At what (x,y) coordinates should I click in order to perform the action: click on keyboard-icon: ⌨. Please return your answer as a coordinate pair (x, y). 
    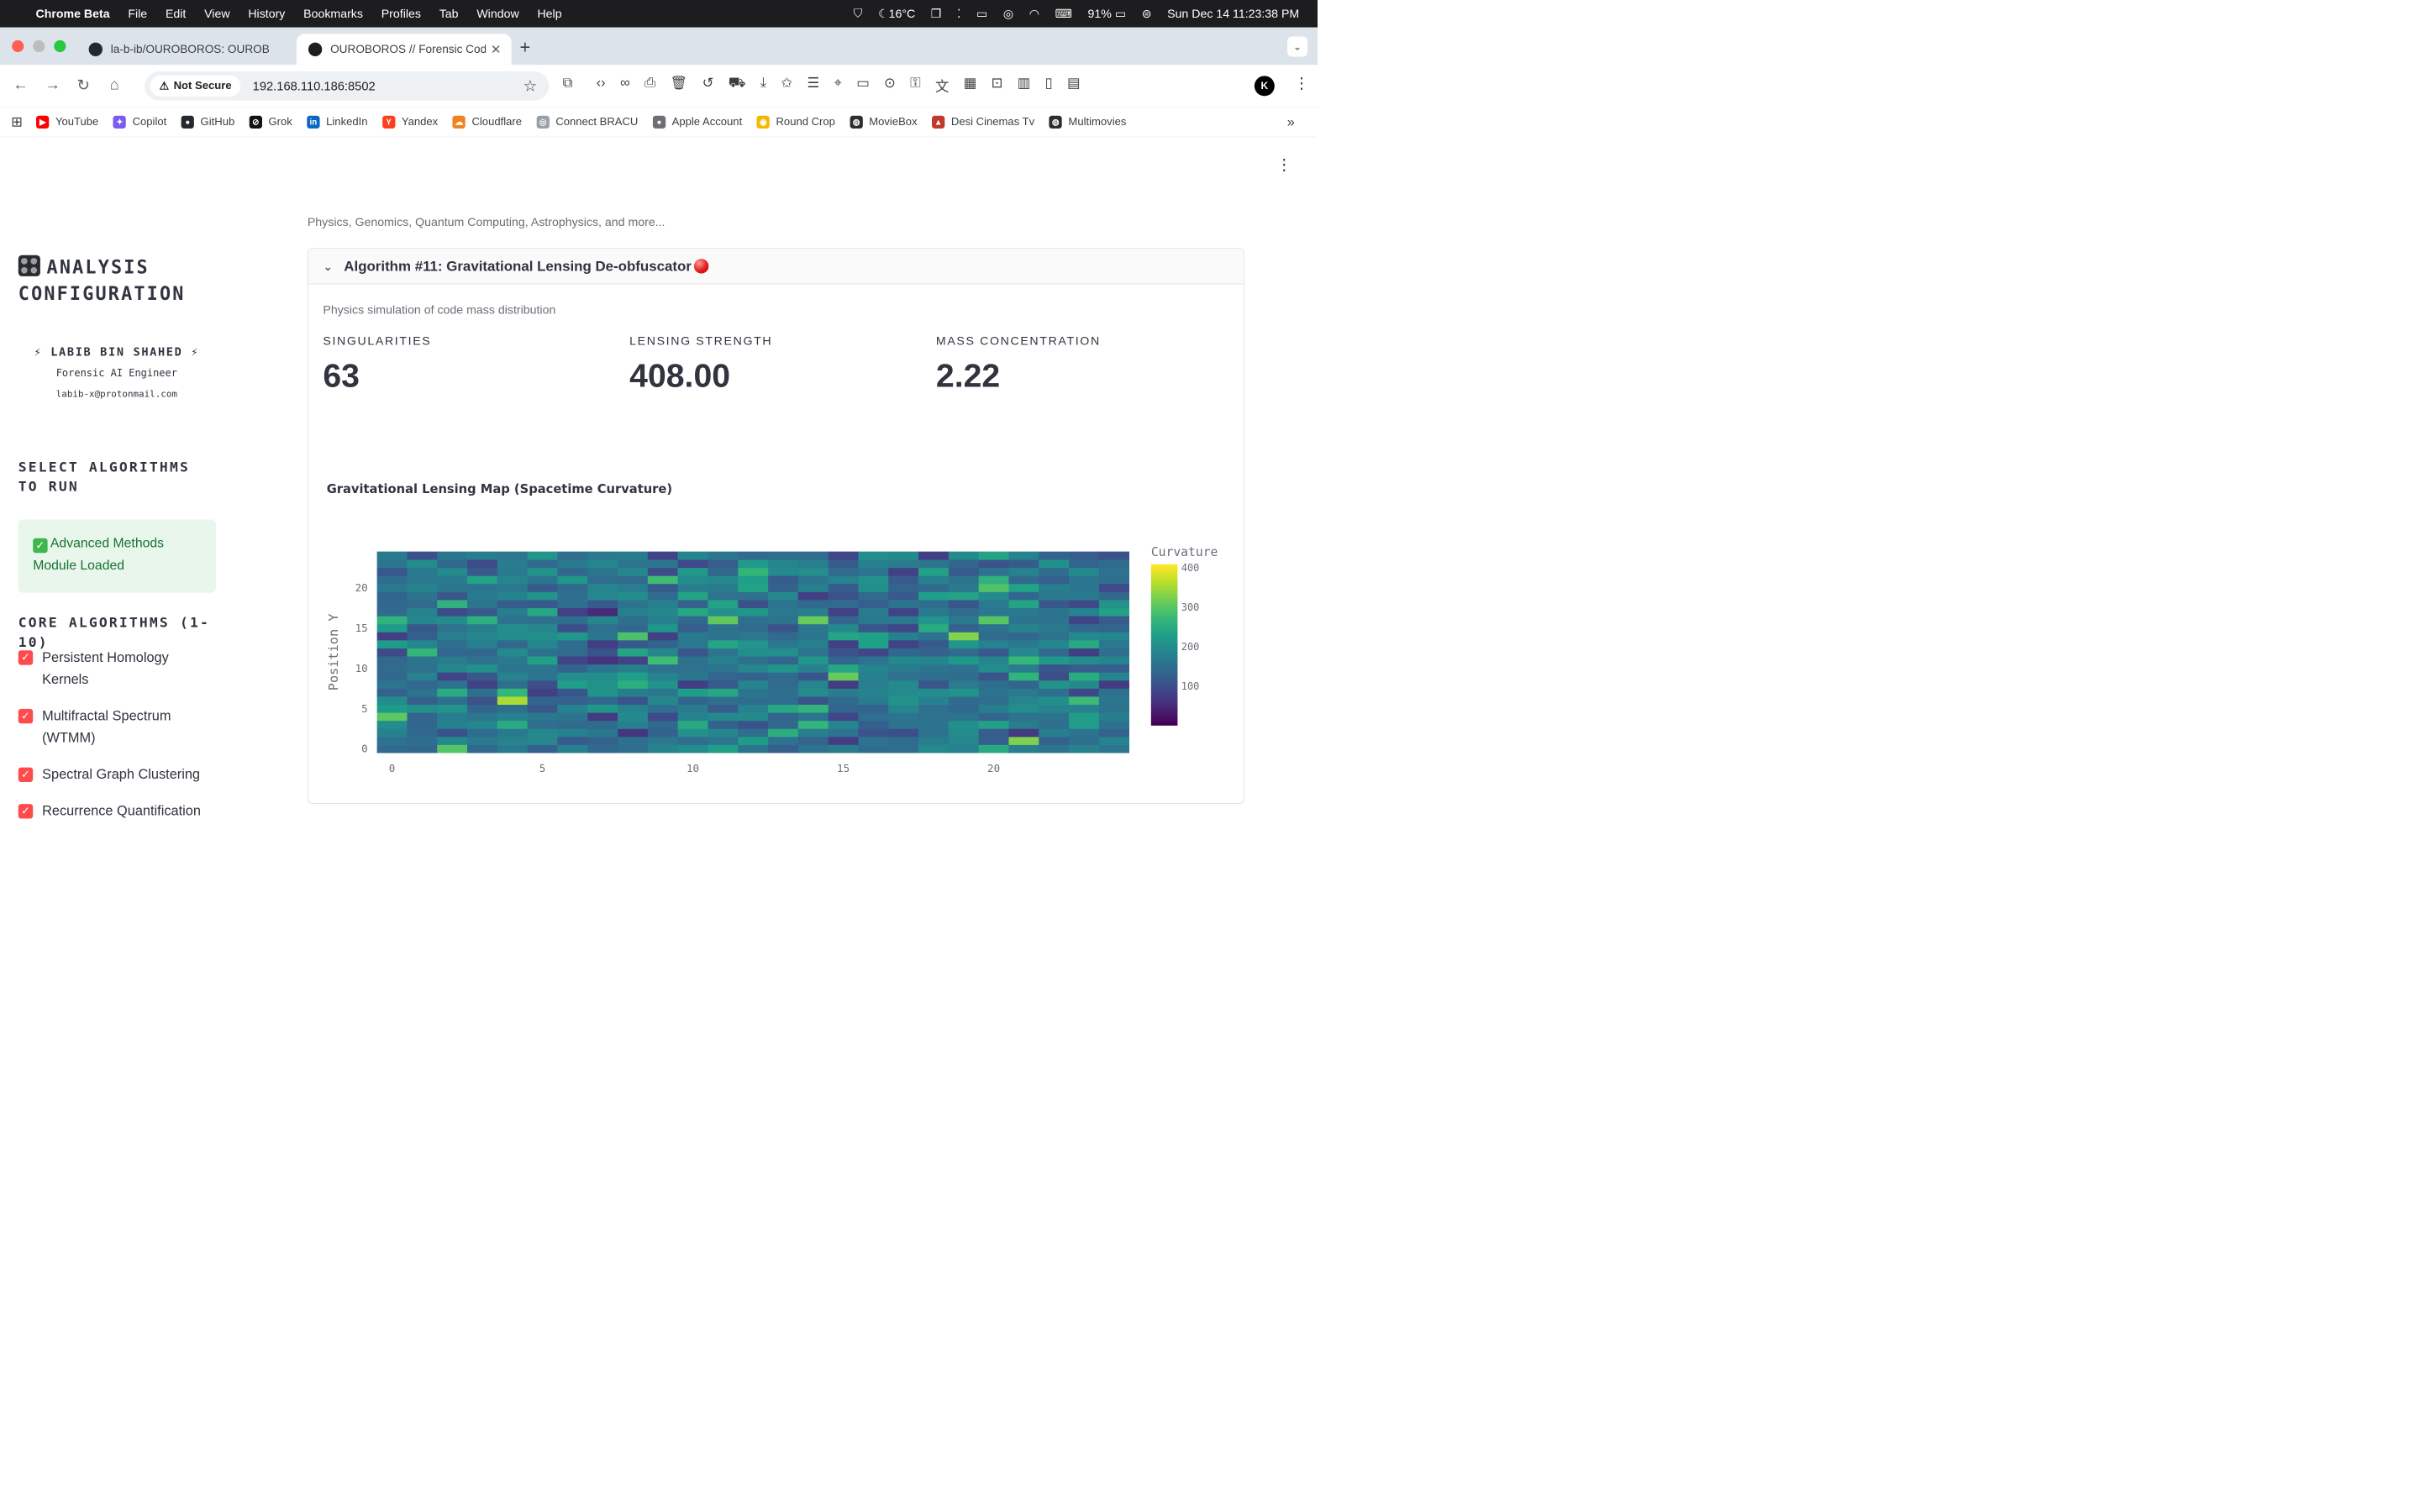
    Looking at the image, I should click on (1064, 13).